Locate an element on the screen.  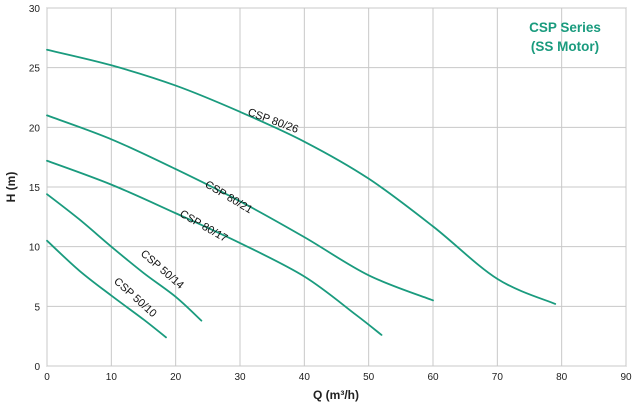
y-tick-label: 30 is located at coordinates (35, 9).